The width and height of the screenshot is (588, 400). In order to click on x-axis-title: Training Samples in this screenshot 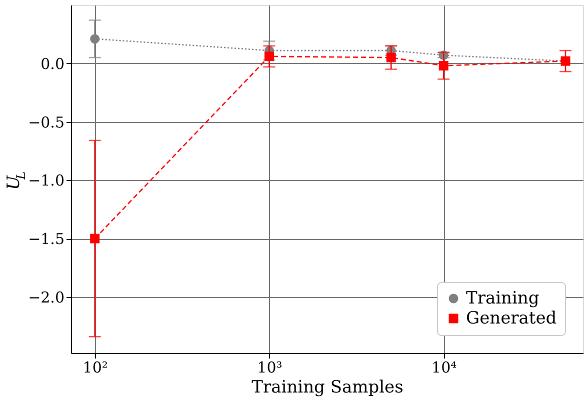, I will do `click(328, 388)`.